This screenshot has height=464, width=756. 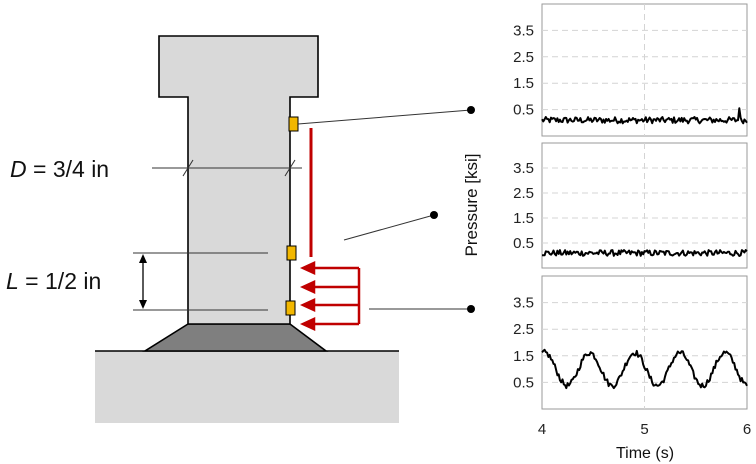 I want to click on x-tick-label: 4, so click(x=542, y=429).